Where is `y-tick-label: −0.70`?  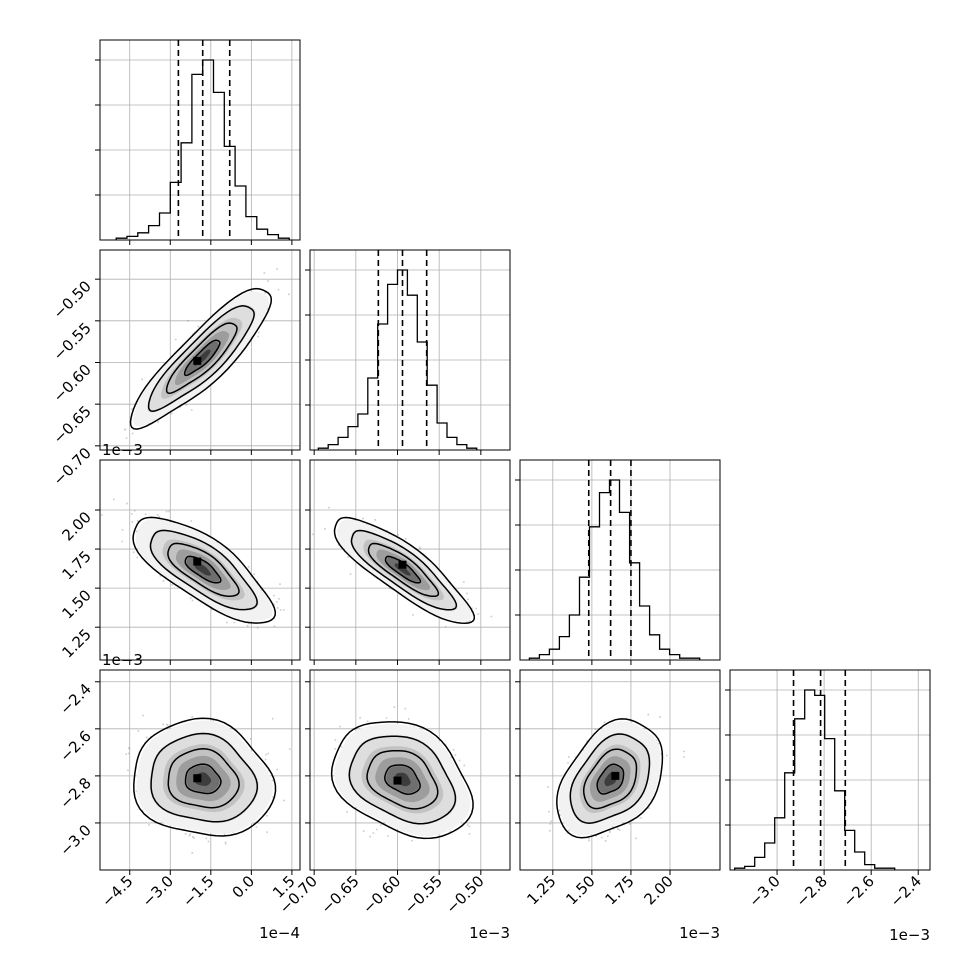
y-tick-label: −0.70 is located at coordinates (72, 466).